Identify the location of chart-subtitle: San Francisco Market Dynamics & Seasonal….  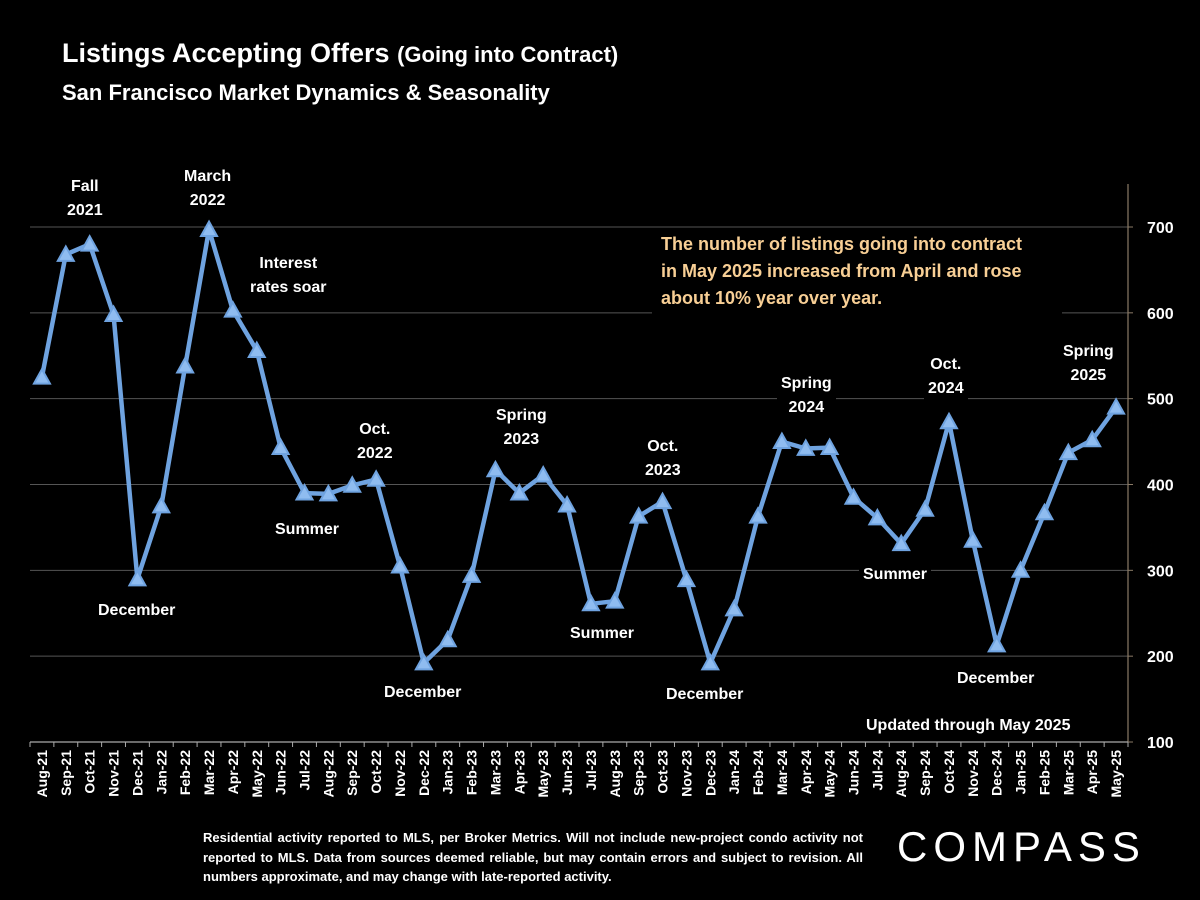
(306, 92).